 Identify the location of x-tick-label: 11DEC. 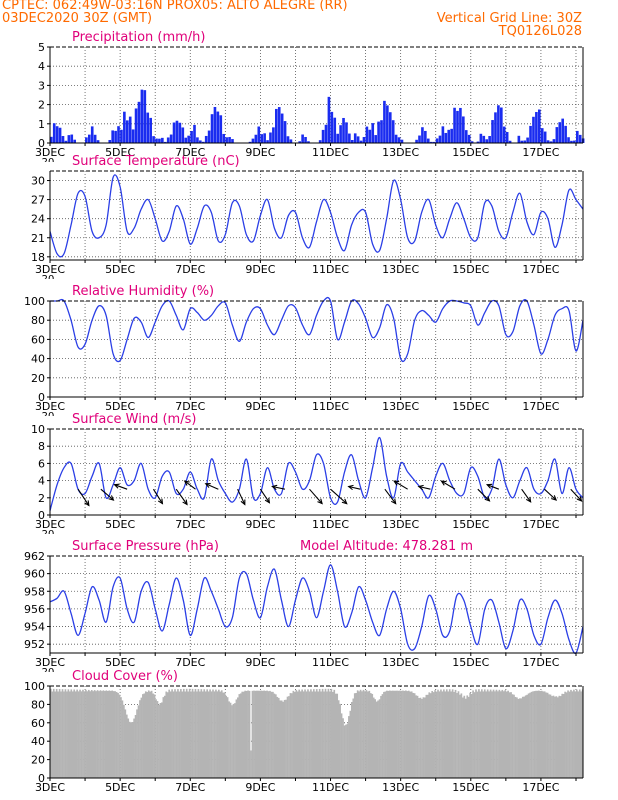
(330, 662).